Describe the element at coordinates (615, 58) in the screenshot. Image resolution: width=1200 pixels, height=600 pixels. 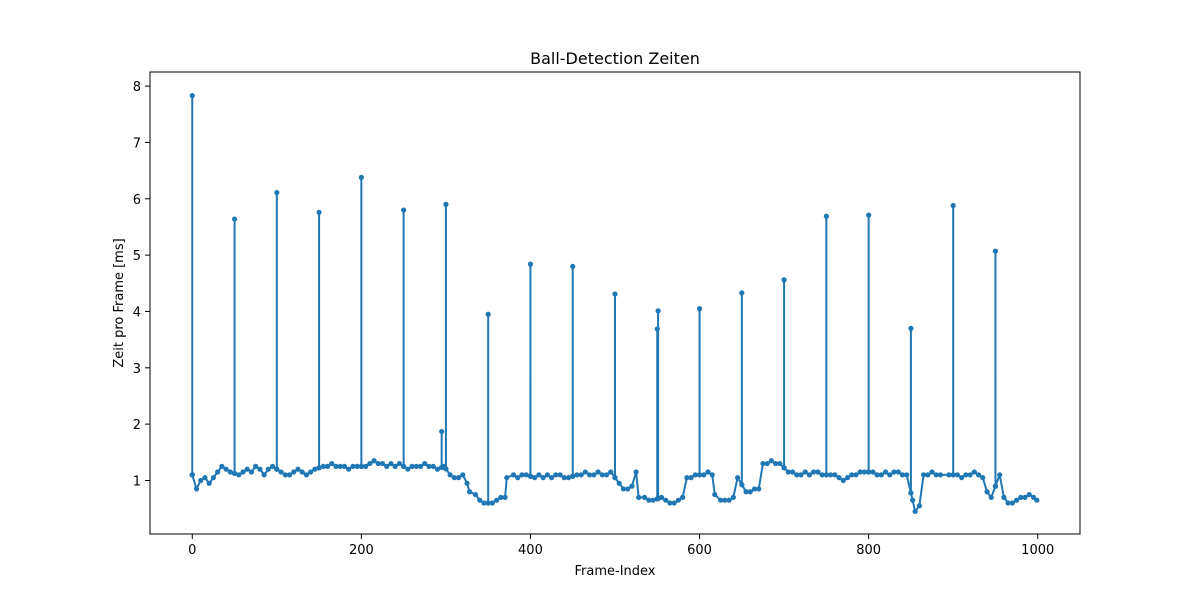
I see `chart-title: Ball-Detection Zeiten` at that location.